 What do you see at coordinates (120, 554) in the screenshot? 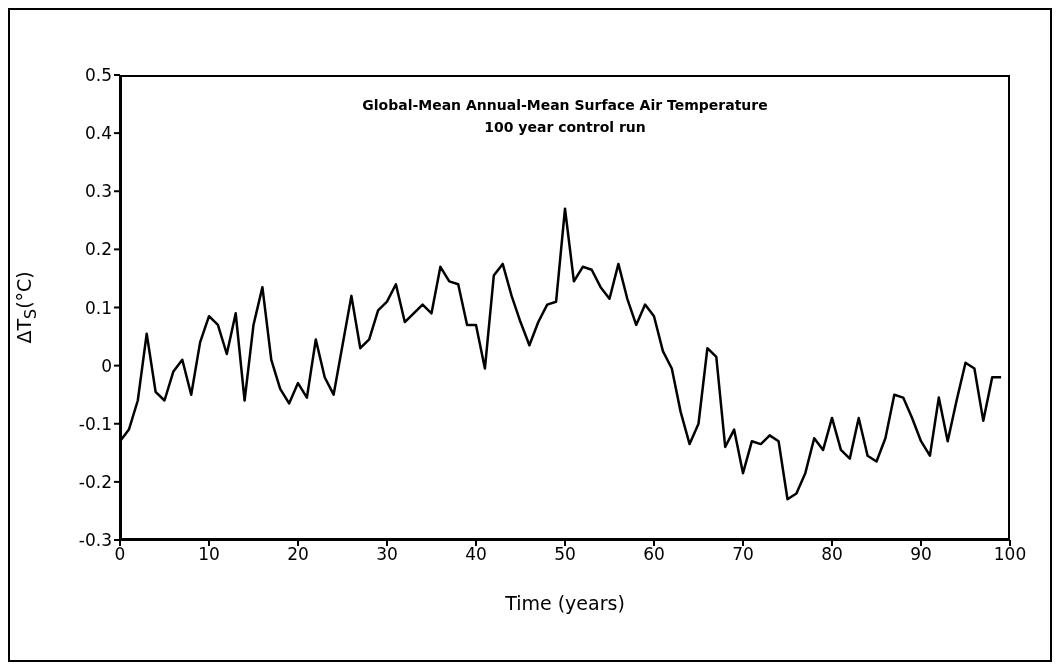
I see `x-tick-label: 0` at bounding box center [120, 554].